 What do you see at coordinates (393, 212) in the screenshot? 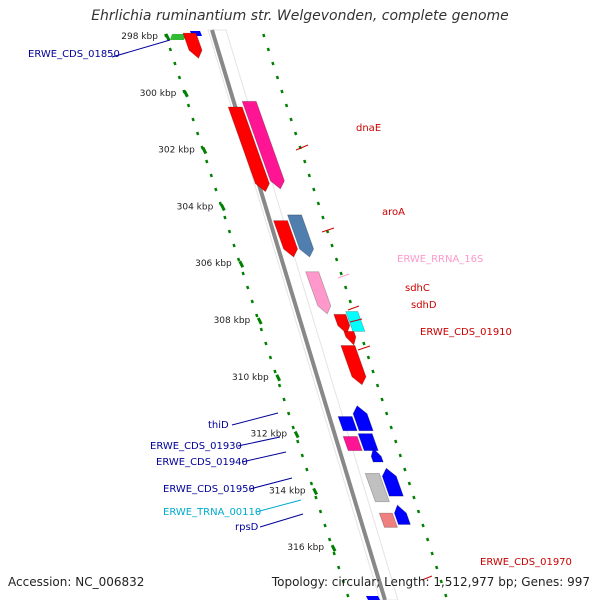
I see `feature-label-aroA: aroA` at bounding box center [393, 212].